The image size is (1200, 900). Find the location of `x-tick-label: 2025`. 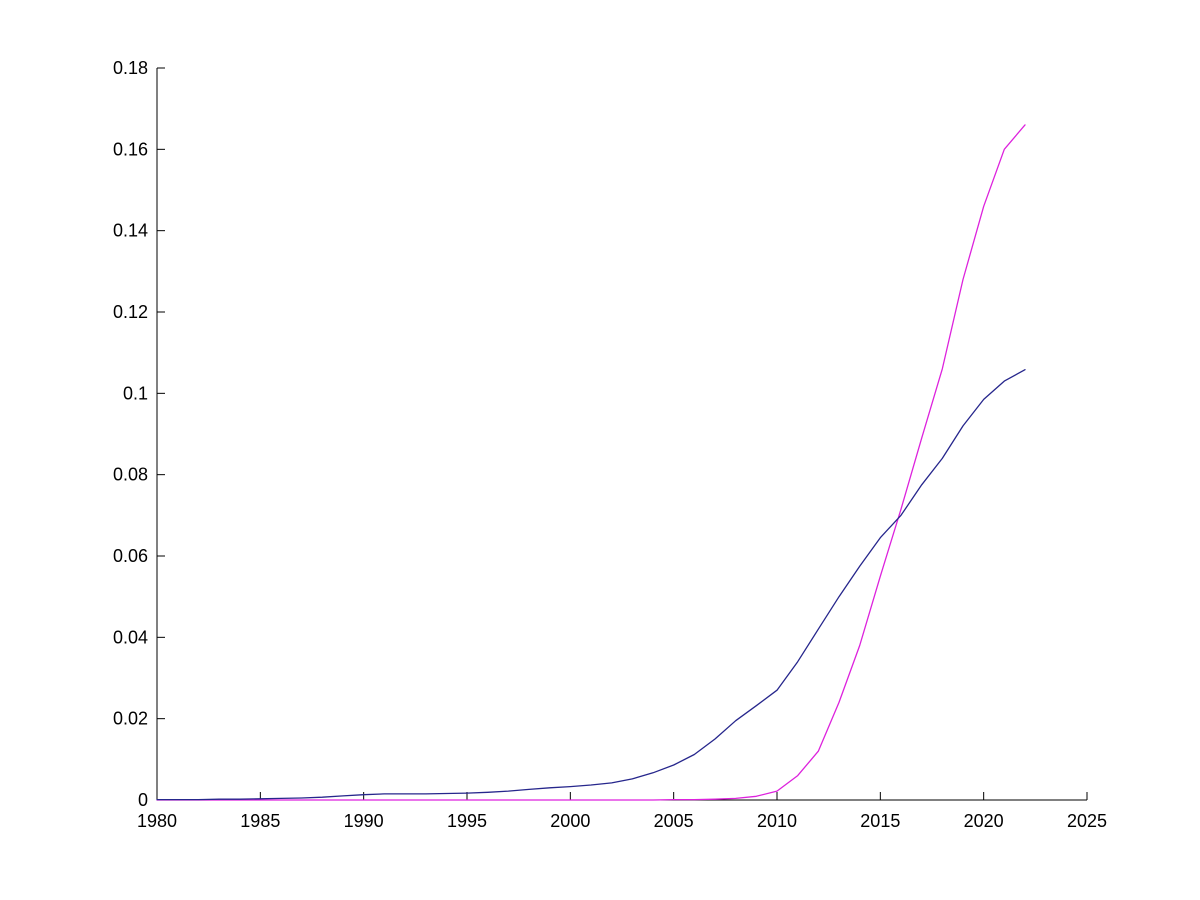

x-tick-label: 2025 is located at coordinates (1087, 821).